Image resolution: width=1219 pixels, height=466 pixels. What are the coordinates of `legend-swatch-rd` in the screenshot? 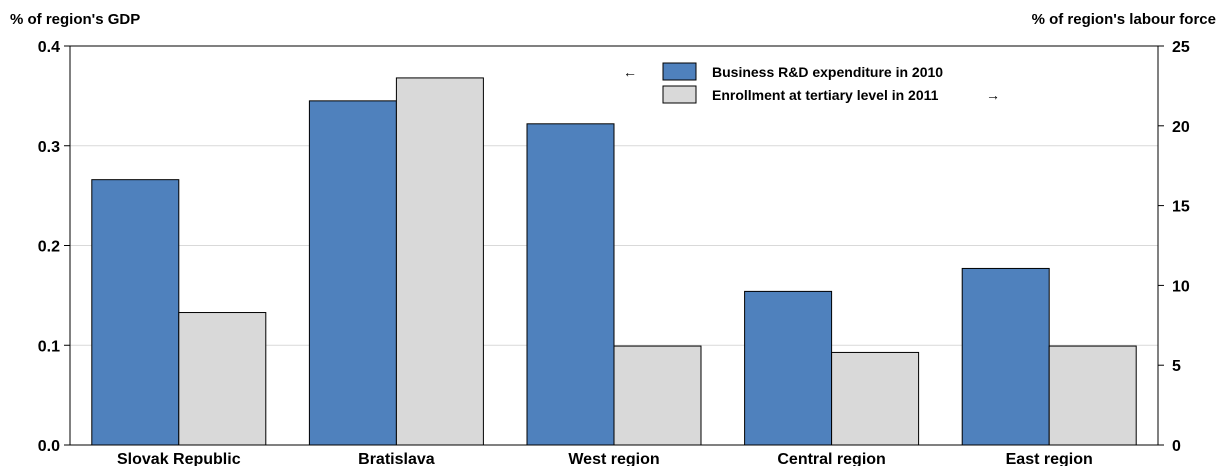 It's located at (679, 71).